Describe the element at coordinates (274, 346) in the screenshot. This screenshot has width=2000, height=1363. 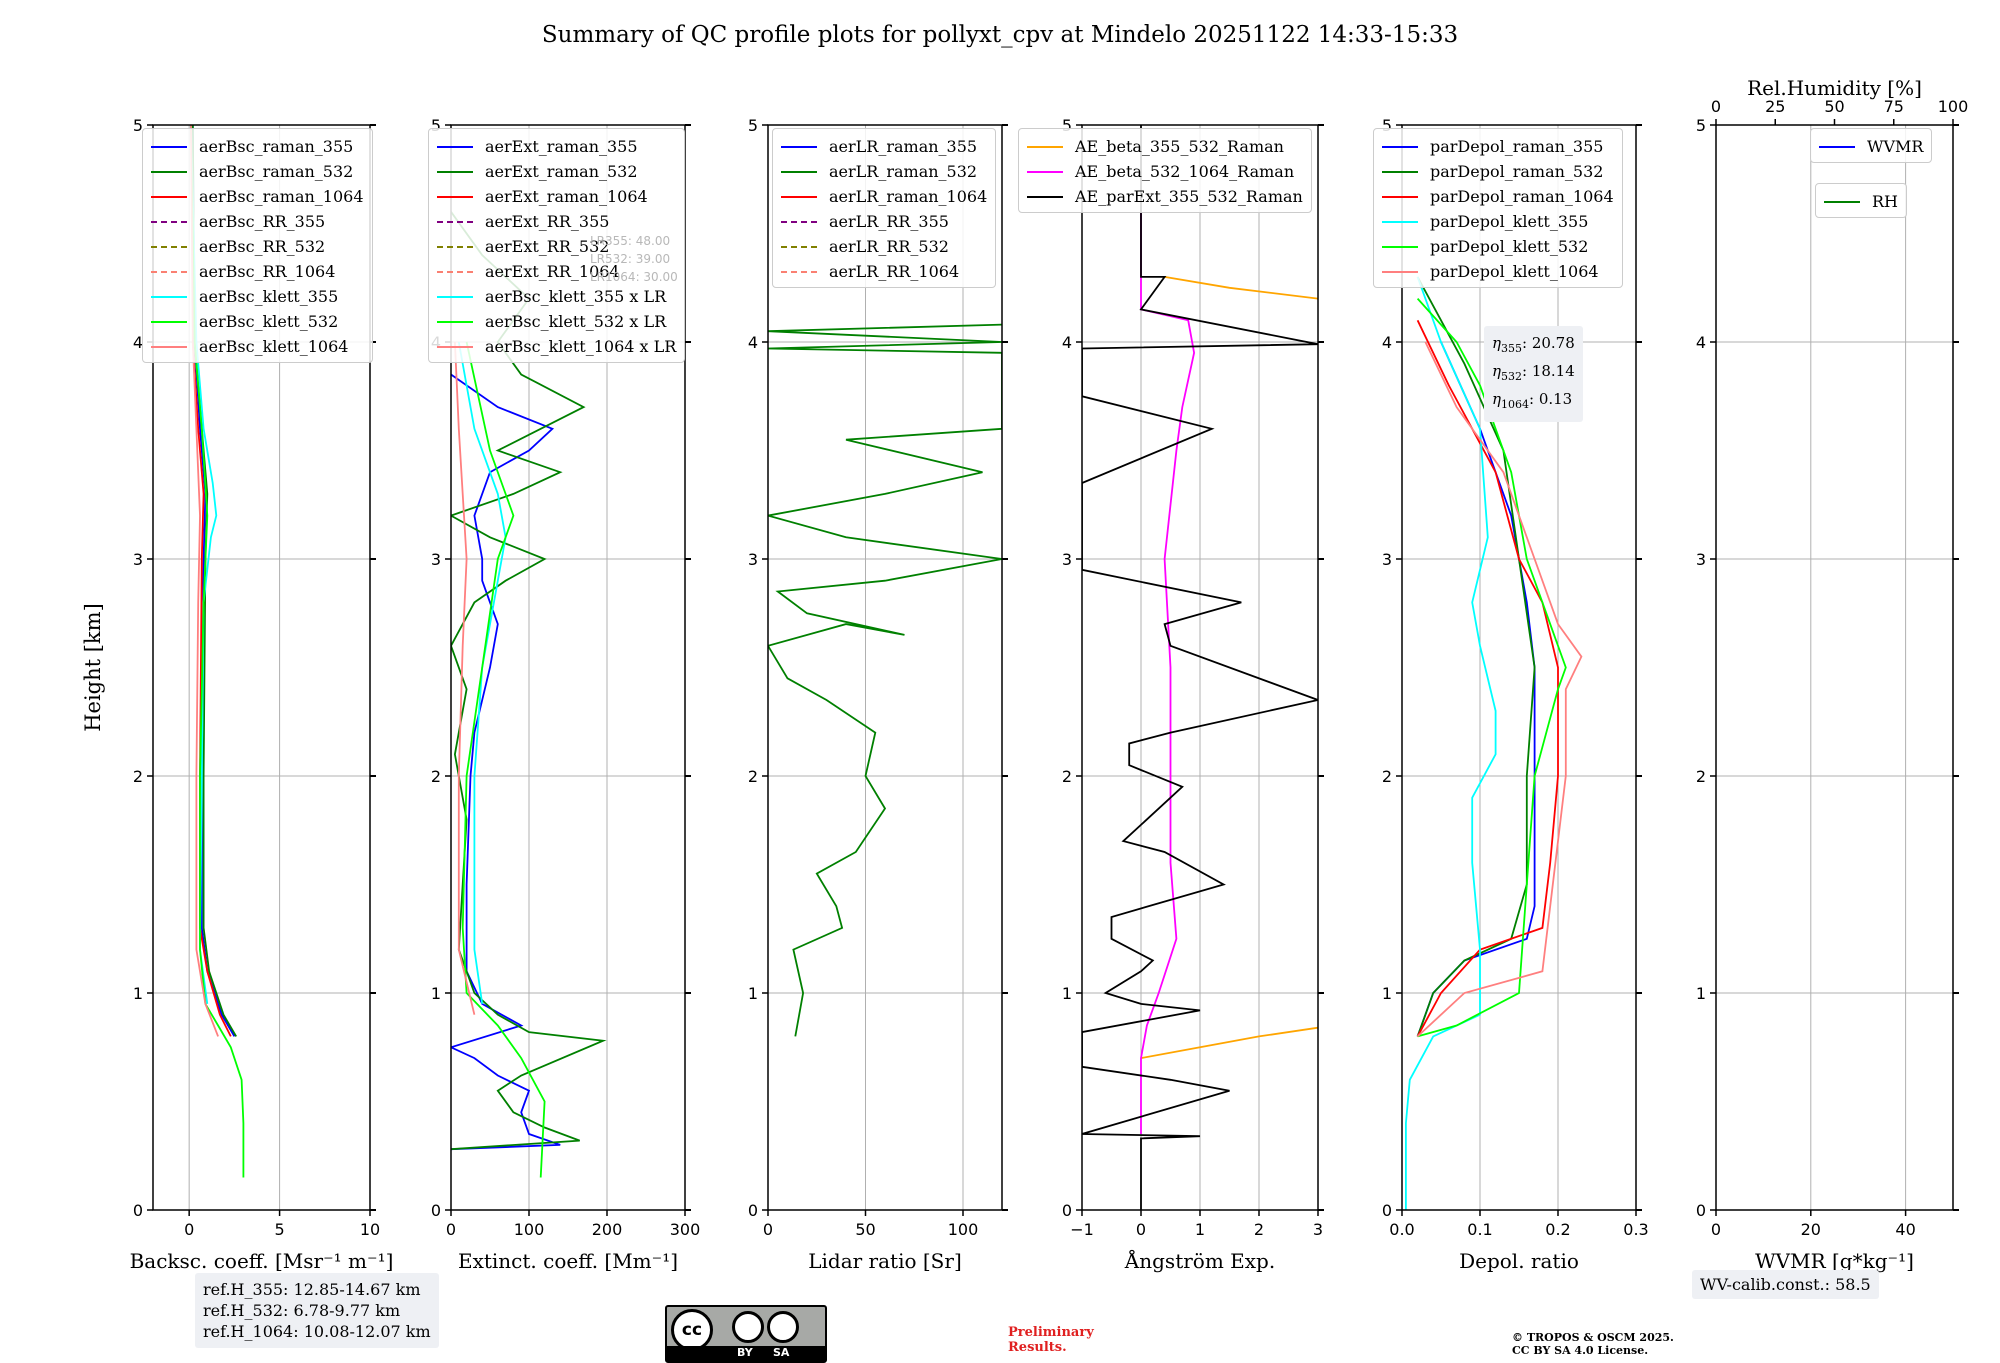
I see `legend-label: aerBsc_klett_1064` at that location.